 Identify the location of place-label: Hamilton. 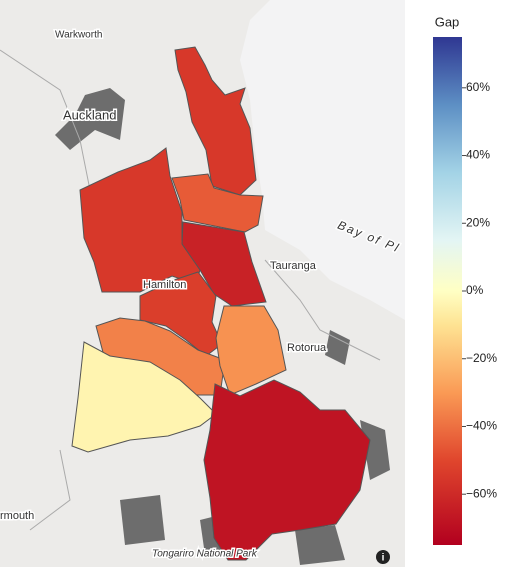
(164, 285).